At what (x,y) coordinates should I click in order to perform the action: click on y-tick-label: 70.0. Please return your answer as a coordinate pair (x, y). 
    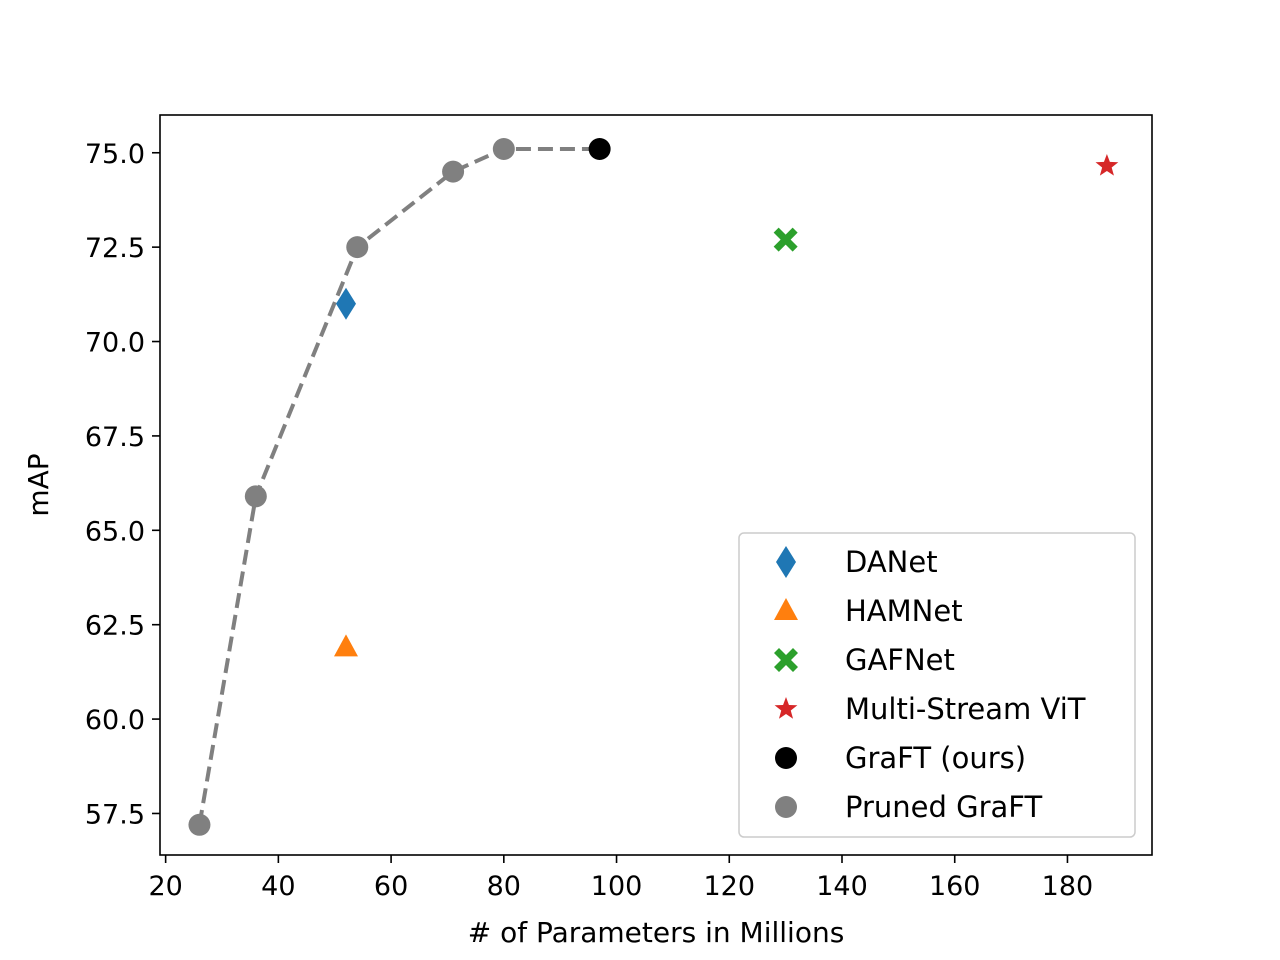
    Looking at the image, I should click on (115, 343).